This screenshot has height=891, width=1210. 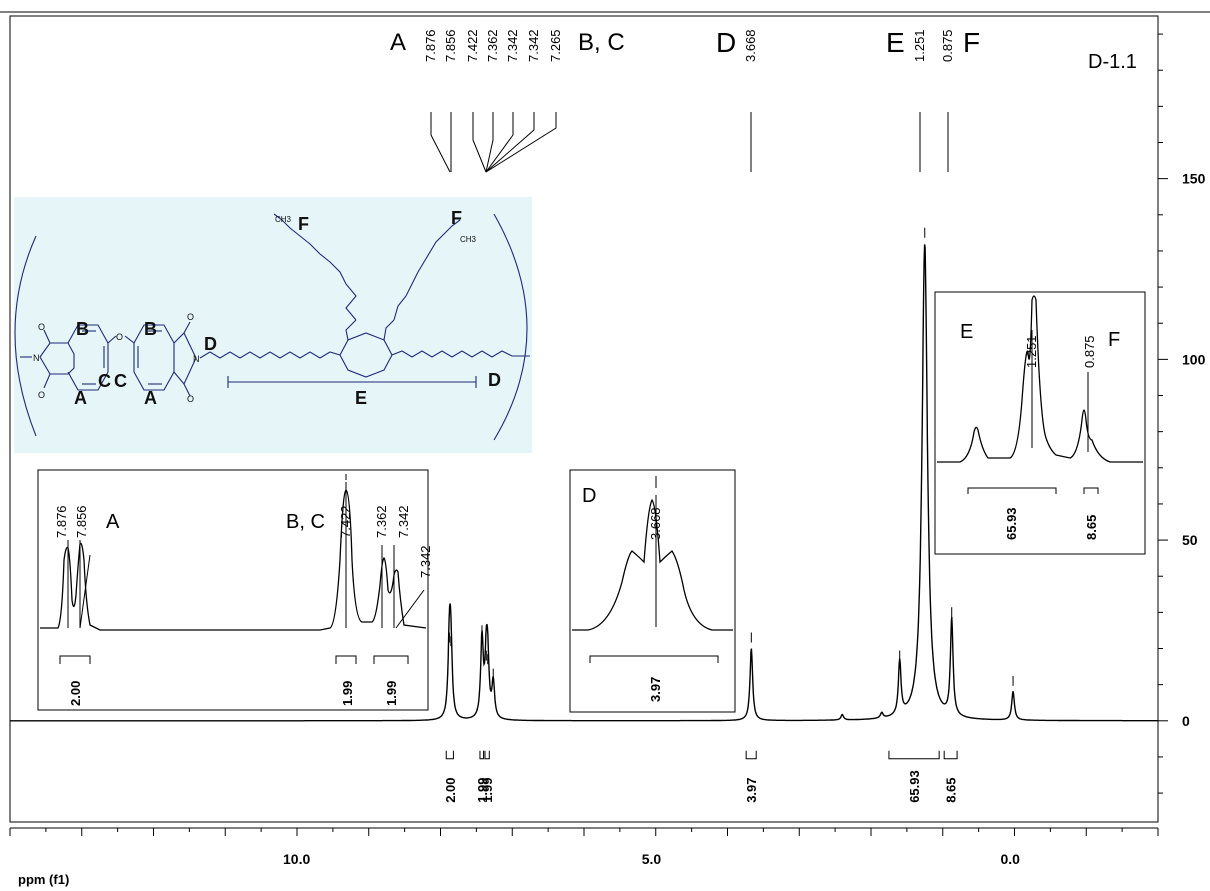 What do you see at coordinates (555, 45) in the screenshot?
I see `peak-label-7265: 7.265` at bounding box center [555, 45].